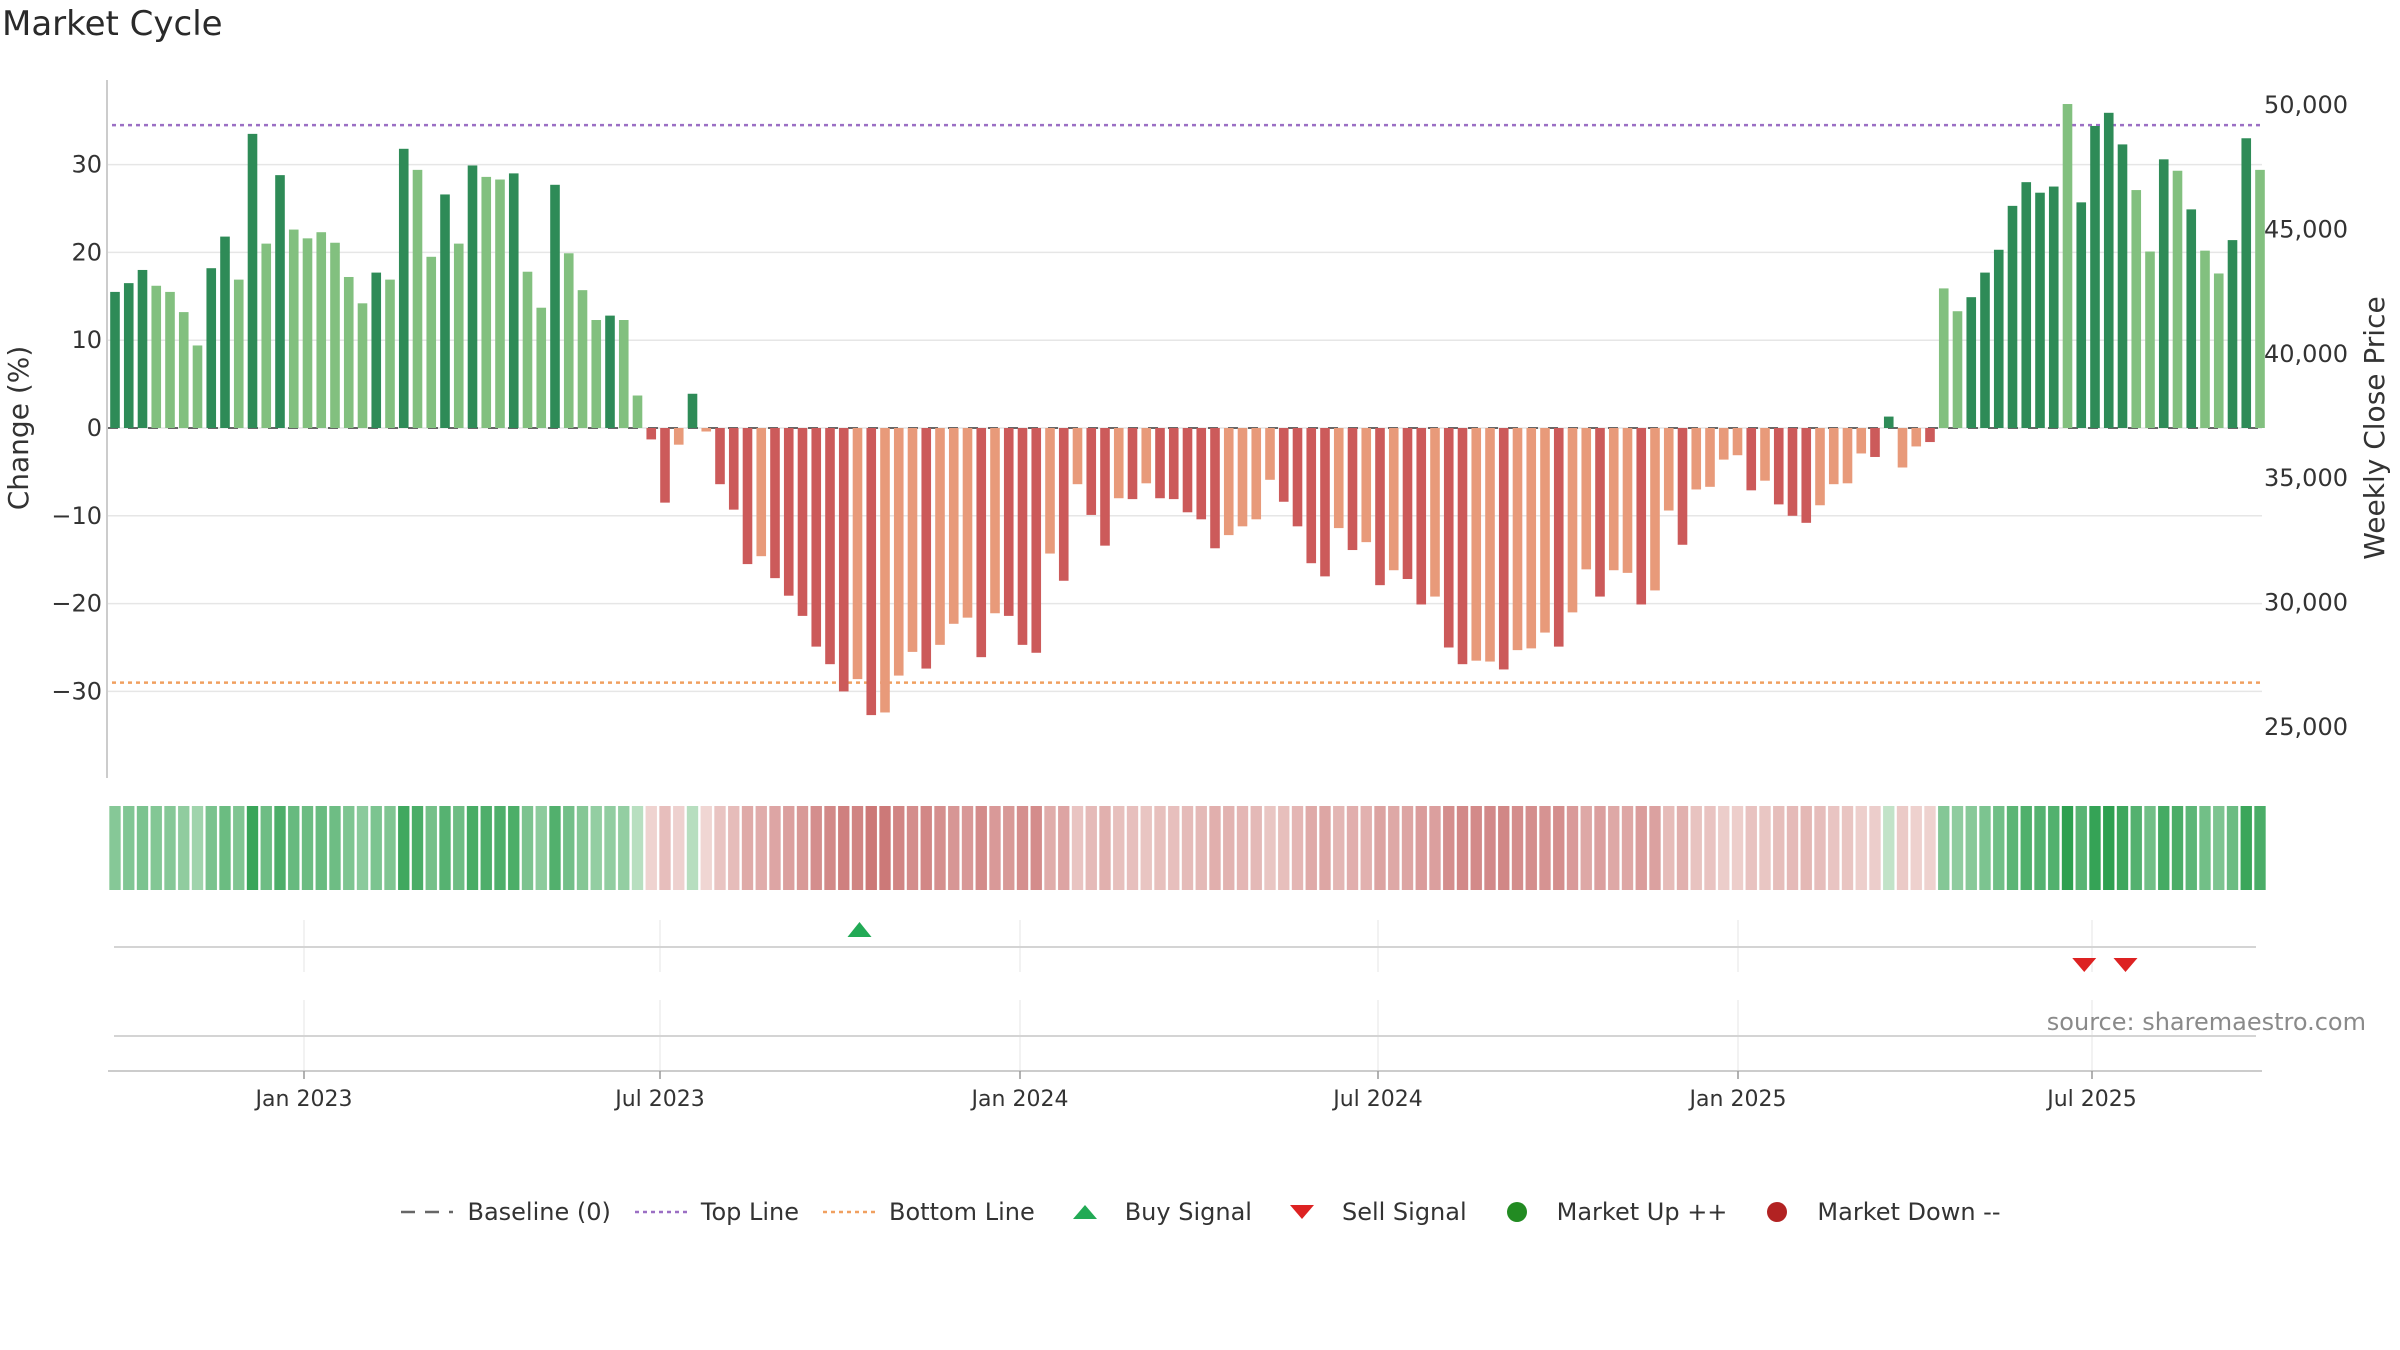 The height and width of the screenshot is (1350, 2400). Describe the element at coordinates (1875, 1212) in the screenshot. I see `legend-item: Market Down --` at that location.